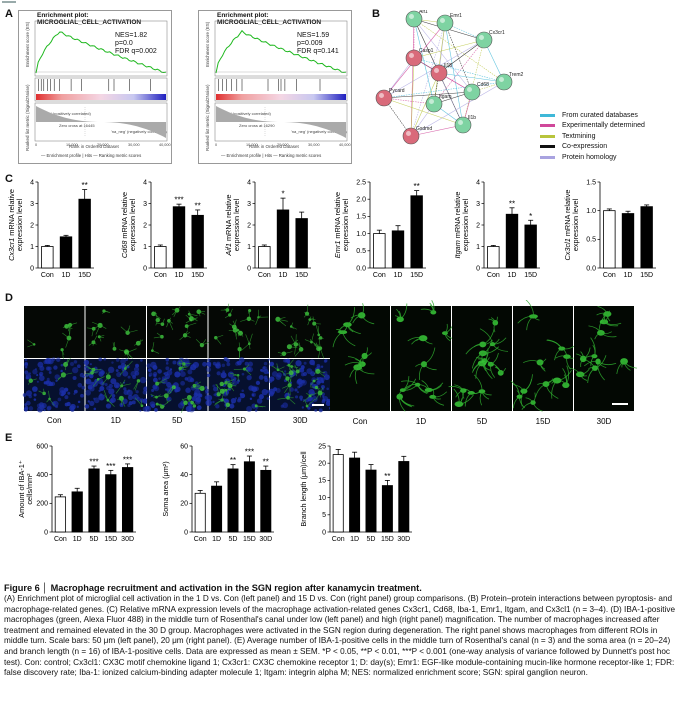 The height and width of the screenshot is (721, 685). I want to click on significance-mark: **, so click(198, 205).